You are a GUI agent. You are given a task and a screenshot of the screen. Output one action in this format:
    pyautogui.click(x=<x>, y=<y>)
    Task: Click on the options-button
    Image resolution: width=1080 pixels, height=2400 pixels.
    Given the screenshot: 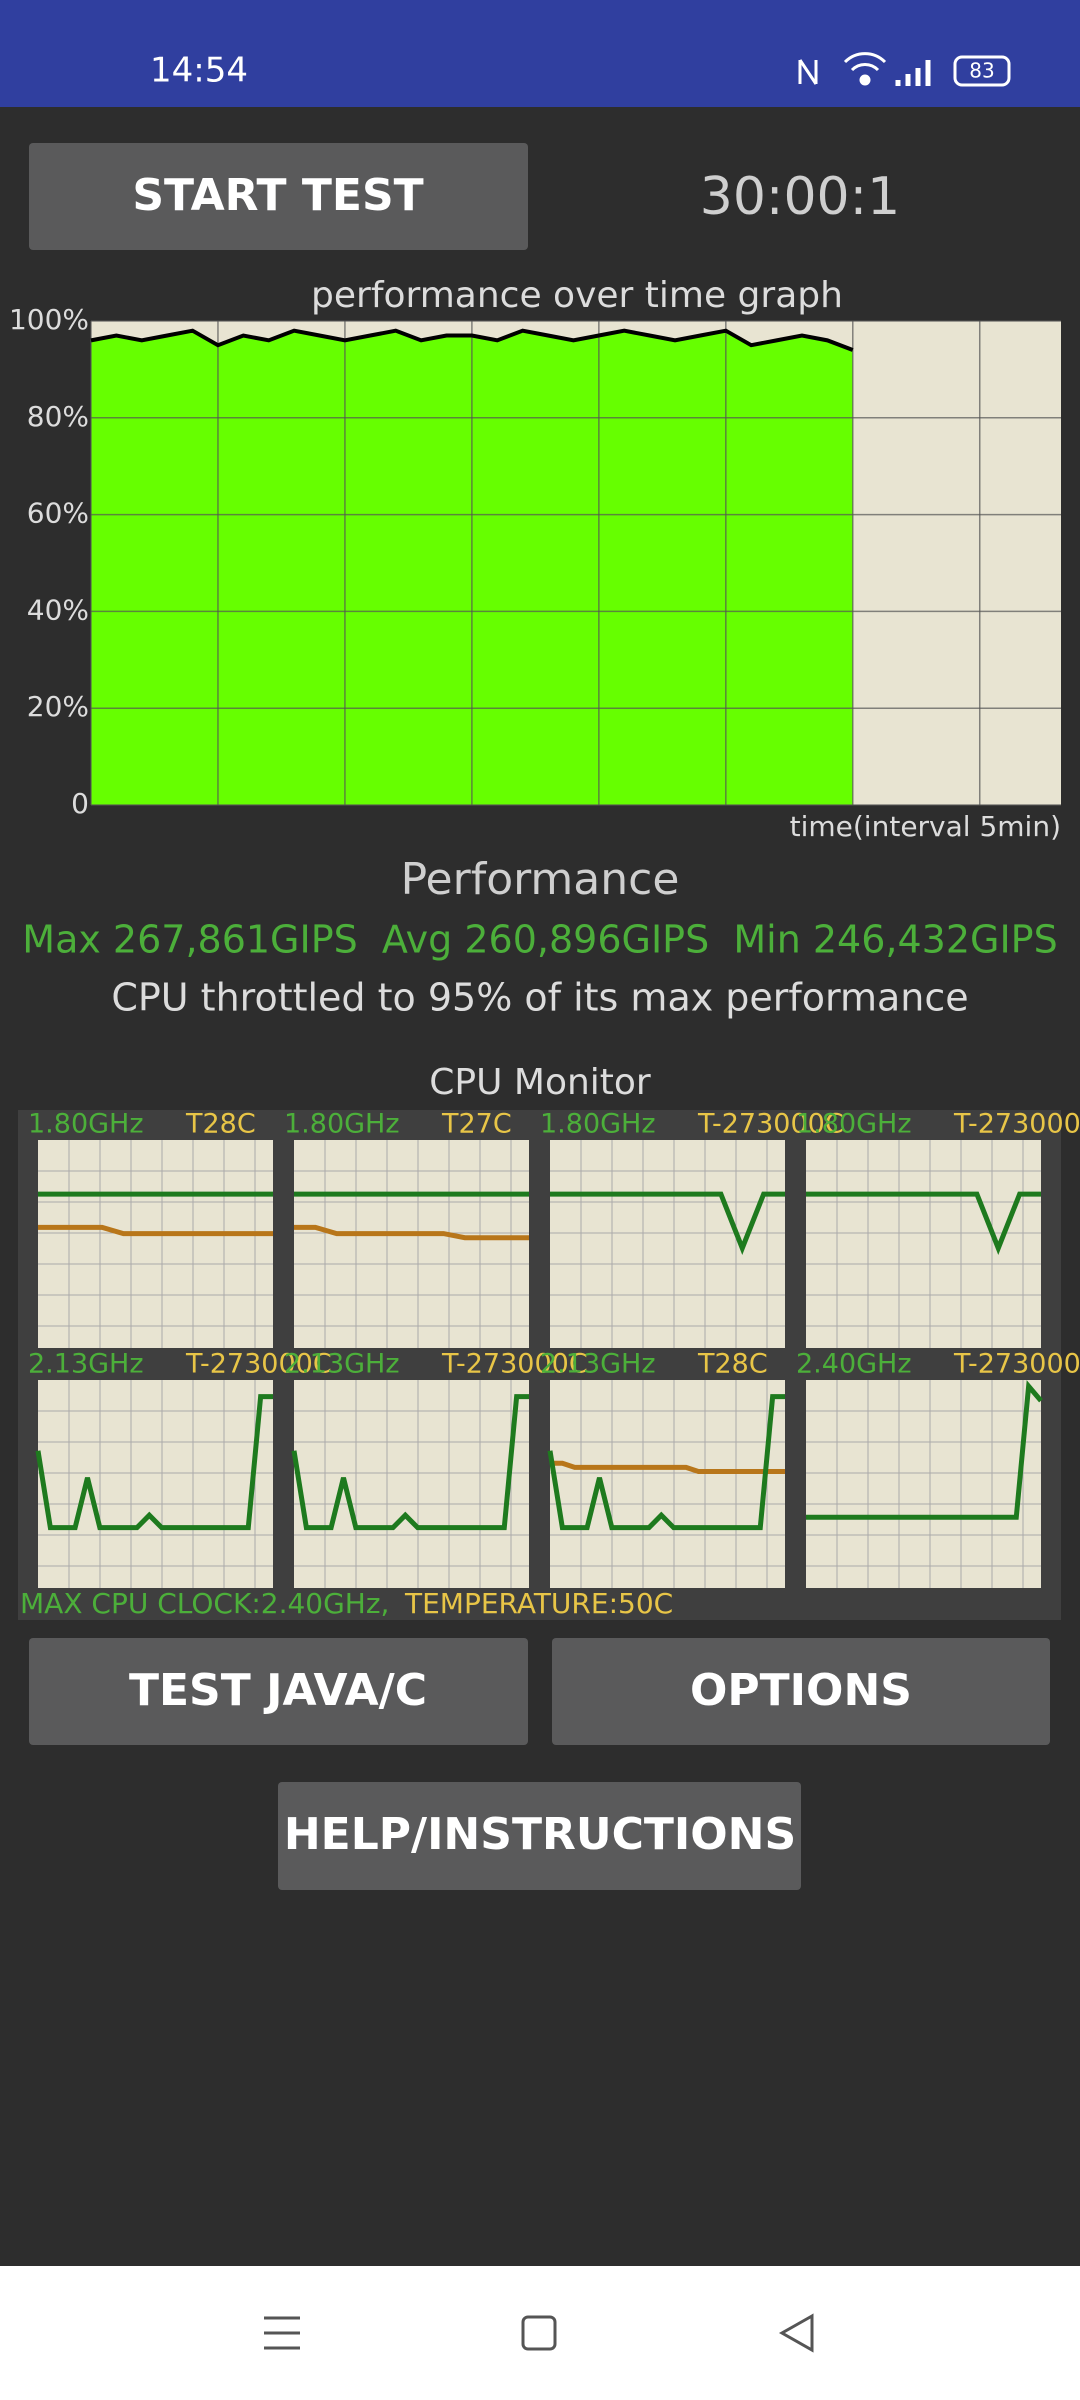 What is the action you would take?
    pyautogui.click(x=801, y=1691)
    